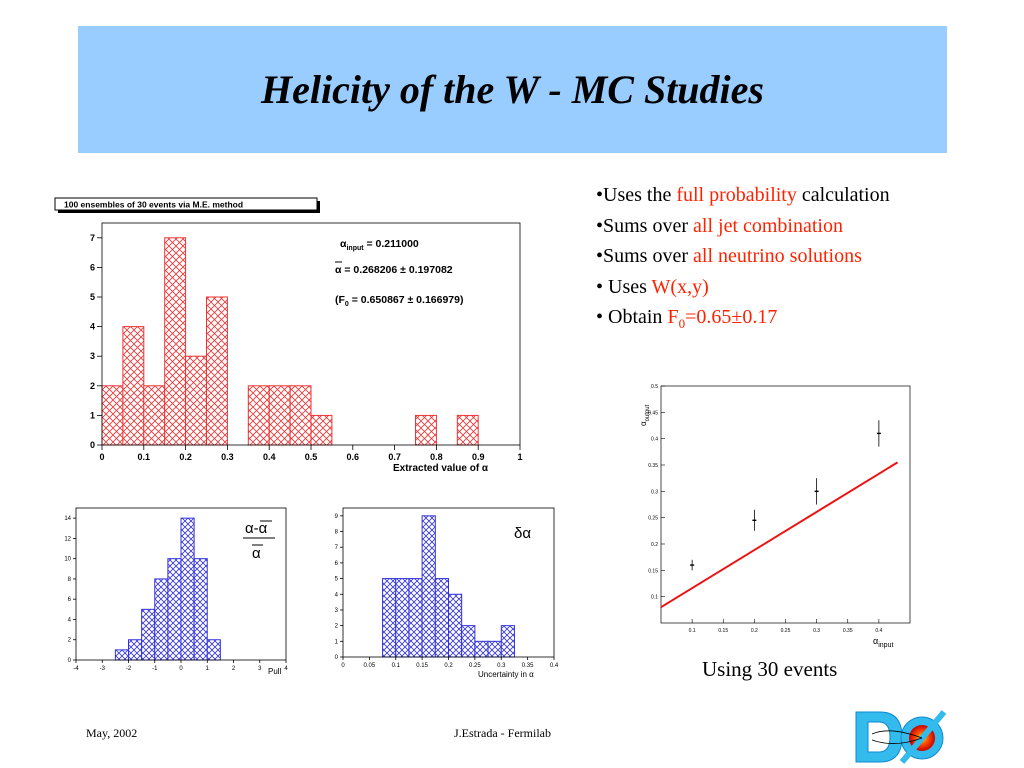 Image resolution: width=1024 pixels, height=768 pixels. Describe the element at coordinates (898, 735) in the screenshot. I see `d0-logo: DØ` at that location.